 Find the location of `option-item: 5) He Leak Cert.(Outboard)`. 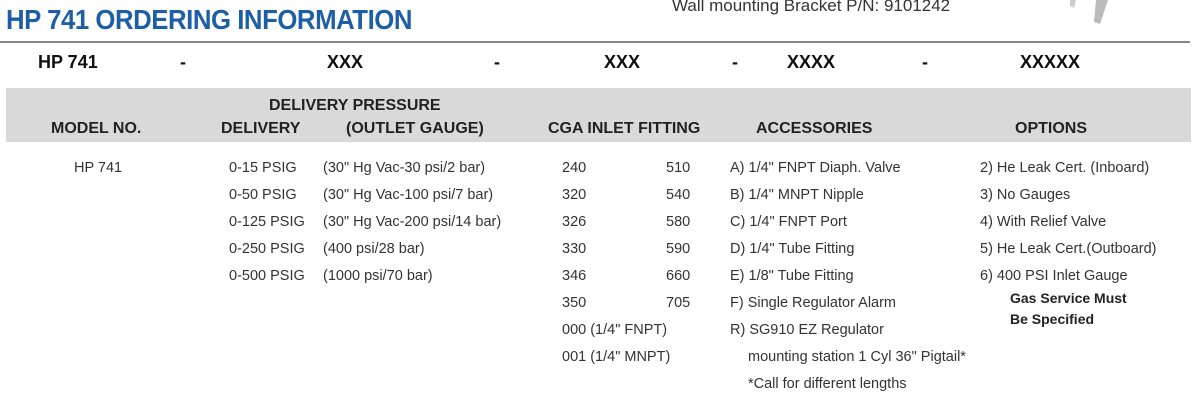

option-item: 5) He Leak Cert.(Outboard) is located at coordinates (1068, 249).